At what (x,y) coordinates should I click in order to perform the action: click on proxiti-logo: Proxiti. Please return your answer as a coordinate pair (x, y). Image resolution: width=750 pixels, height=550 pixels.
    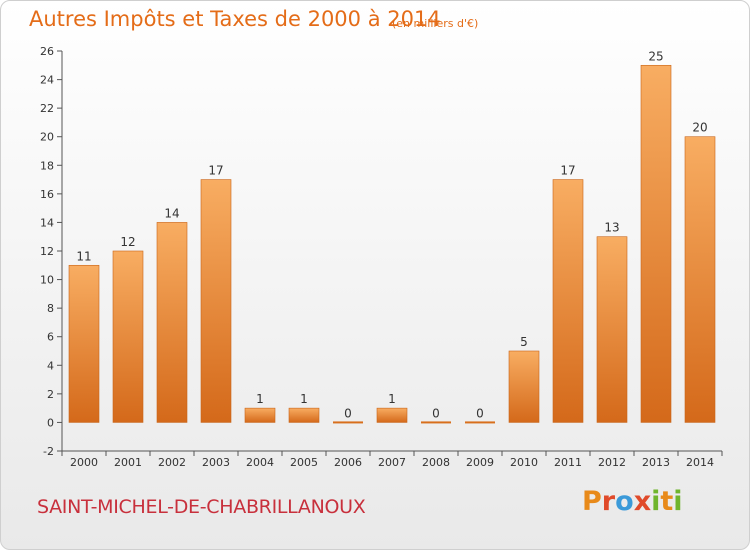
    Looking at the image, I should click on (632, 501).